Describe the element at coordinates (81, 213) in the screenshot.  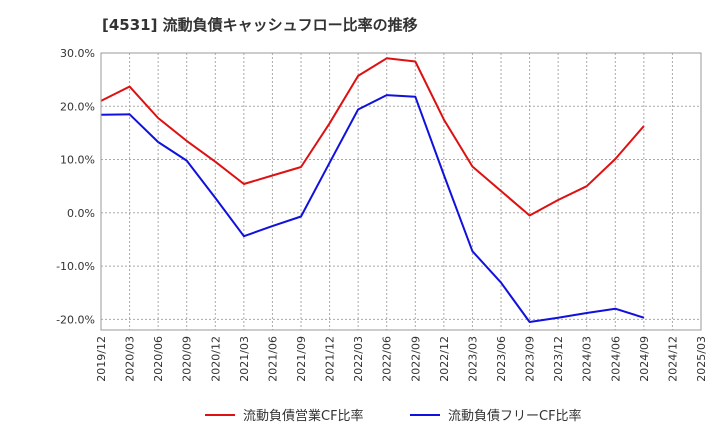
I see `y-tick-label: 0.0%` at that location.